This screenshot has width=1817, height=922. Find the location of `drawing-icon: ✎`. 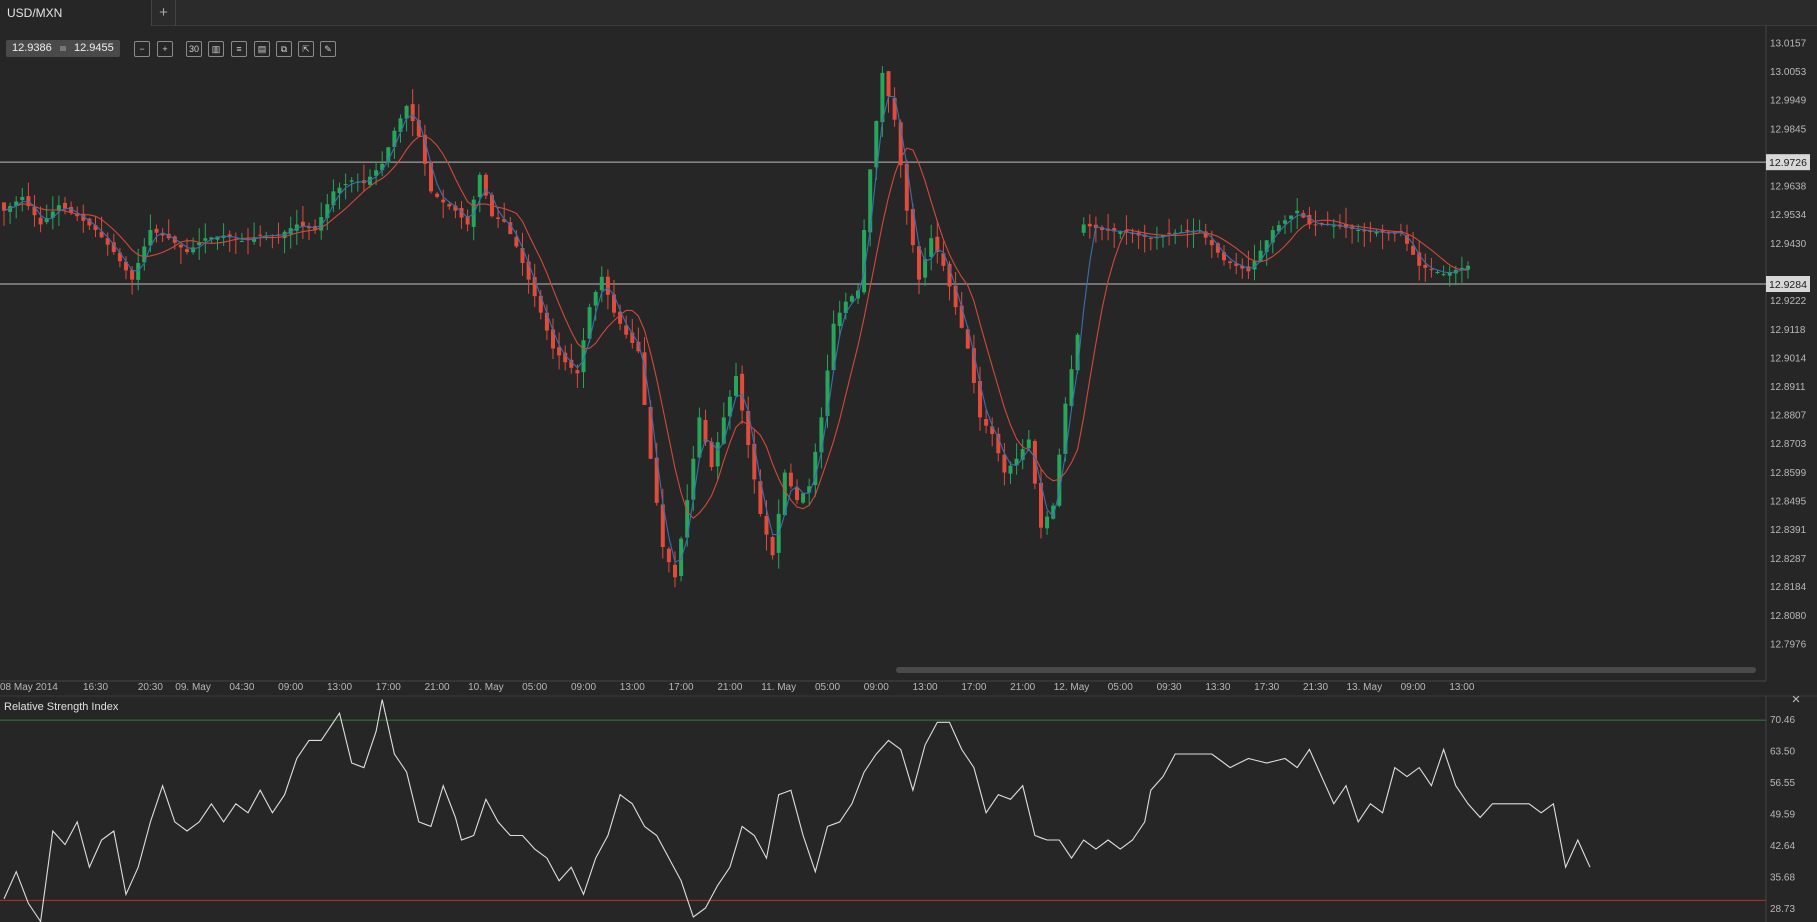

drawing-icon: ✎ is located at coordinates (328, 49).